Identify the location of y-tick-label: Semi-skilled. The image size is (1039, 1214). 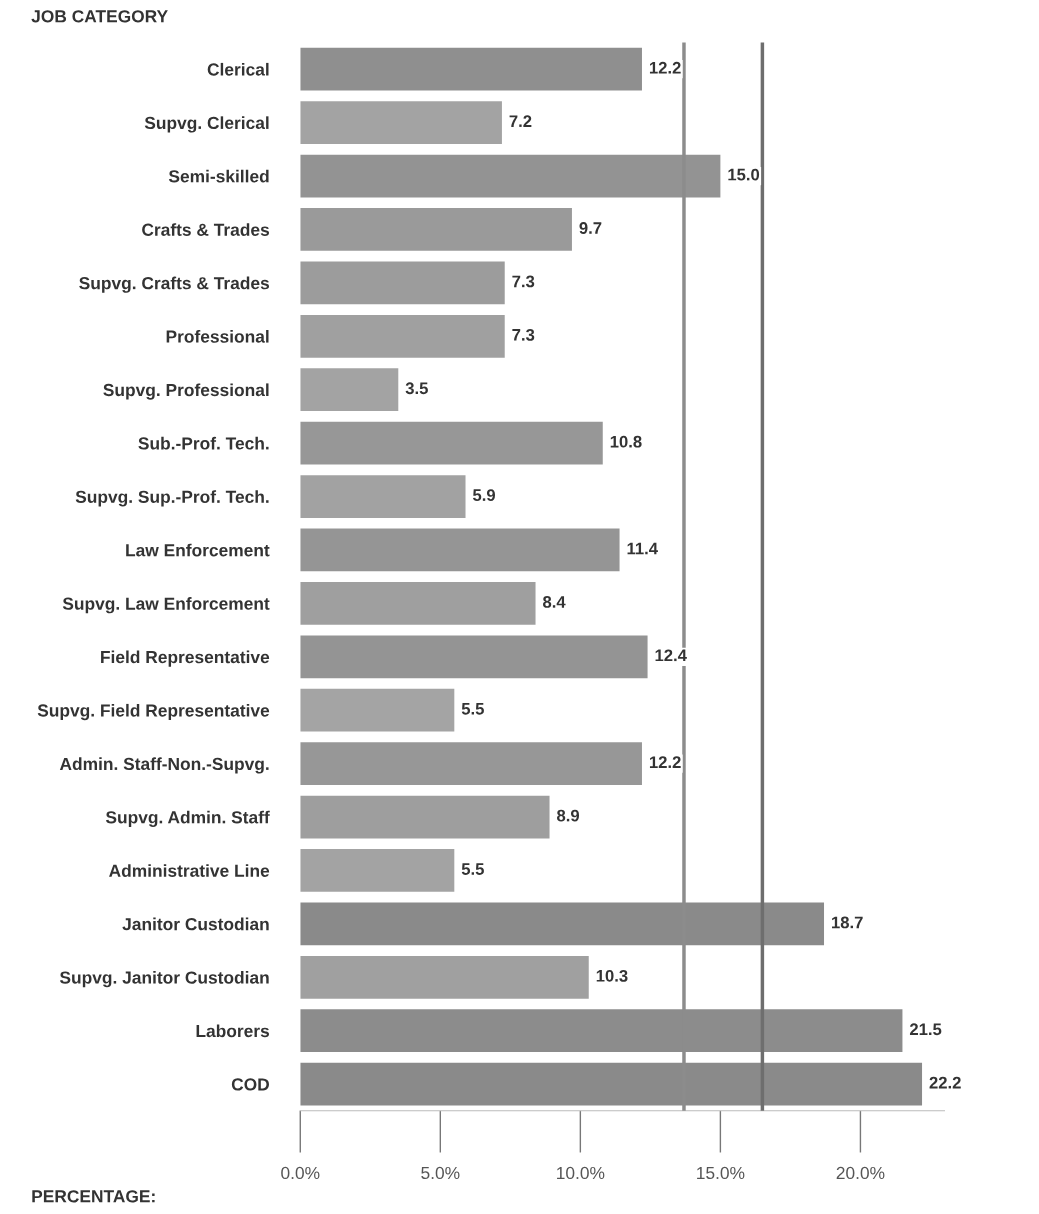
(218, 176).